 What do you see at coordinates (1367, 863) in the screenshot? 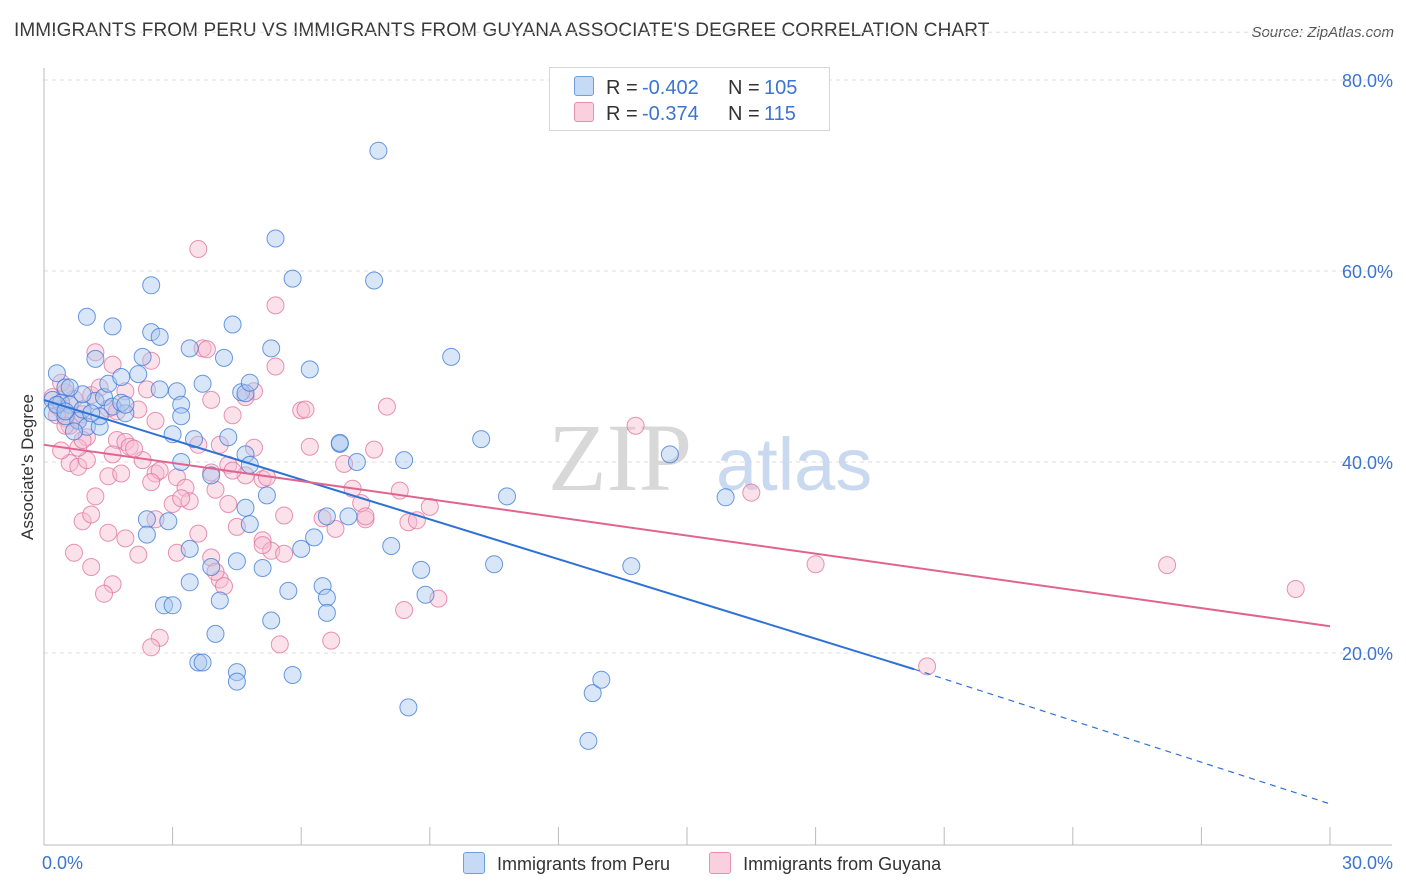
I see `x-tick-label: 30.0%` at bounding box center [1367, 863].